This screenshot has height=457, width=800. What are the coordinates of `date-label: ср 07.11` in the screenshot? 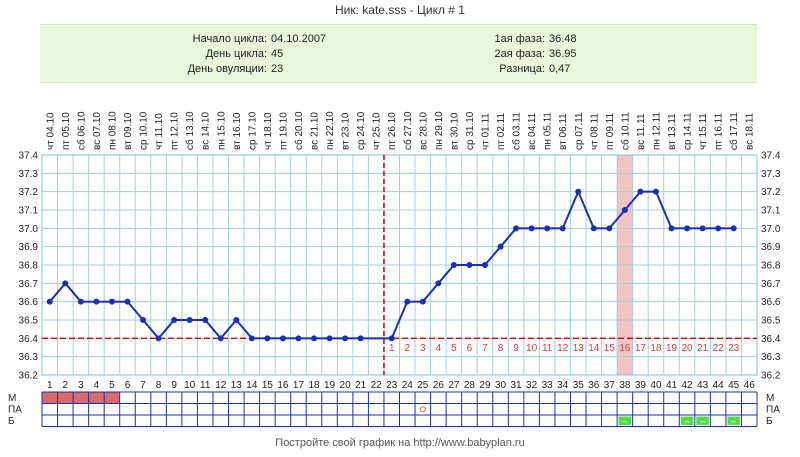 It's located at (579, 131).